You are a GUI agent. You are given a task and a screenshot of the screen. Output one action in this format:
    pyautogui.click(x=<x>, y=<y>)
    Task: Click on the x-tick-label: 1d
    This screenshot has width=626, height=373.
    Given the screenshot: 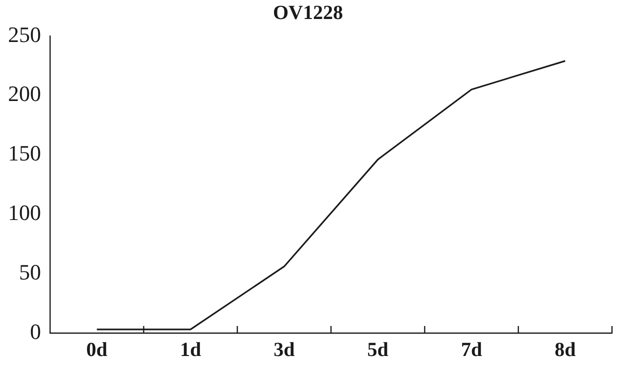 What is the action you would take?
    pyautogui.click(x=191, y=350)
    